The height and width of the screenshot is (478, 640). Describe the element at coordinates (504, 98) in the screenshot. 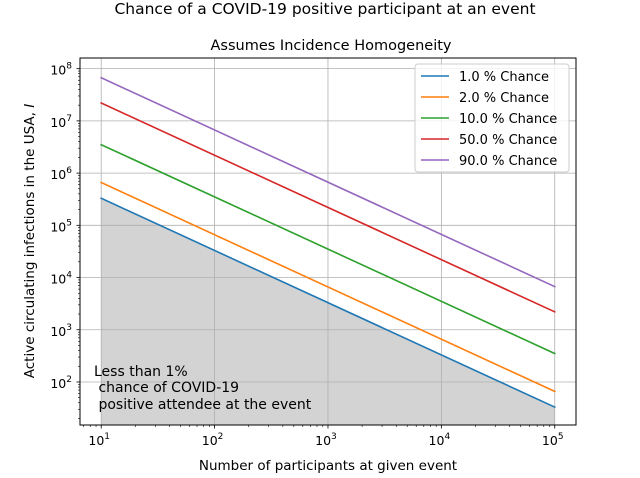

I see `legend-label-2: 2.0 % Chance` at that location.